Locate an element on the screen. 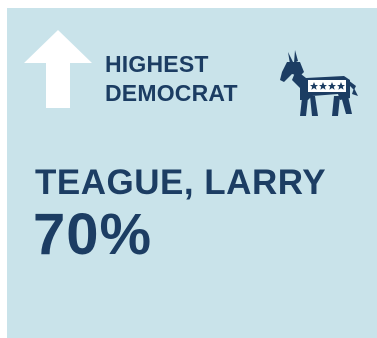 This screenshot has width=377, height=338. member-name: TEAGUE, LARRY is located at coordinates (181, 182).